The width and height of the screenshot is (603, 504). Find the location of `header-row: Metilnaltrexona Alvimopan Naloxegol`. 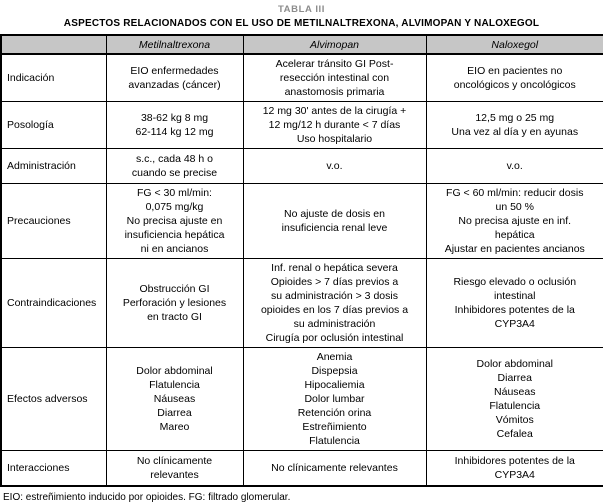

header-row: Metilnaltrexona Alvimopan Naloxegol is located at coordinates (301, 44).